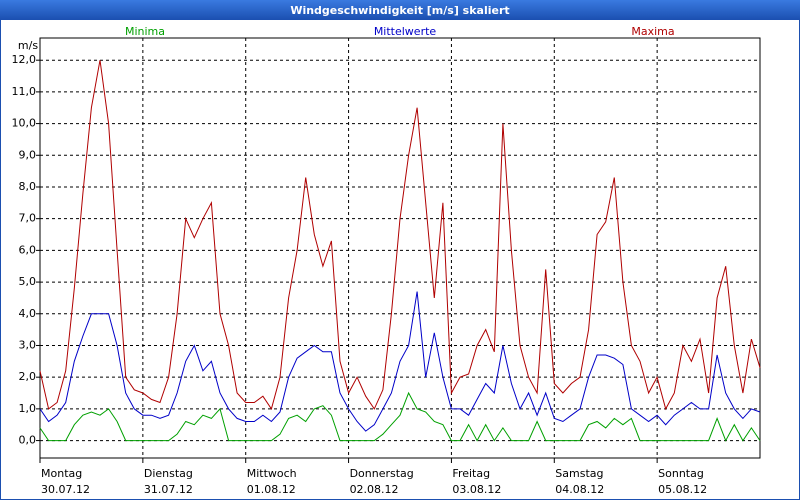 This screenshot has width=800, height=504. What do you see at coordinates (400, 416) in the screenshot?
I see `series-line` at bounding box center [400, 416].